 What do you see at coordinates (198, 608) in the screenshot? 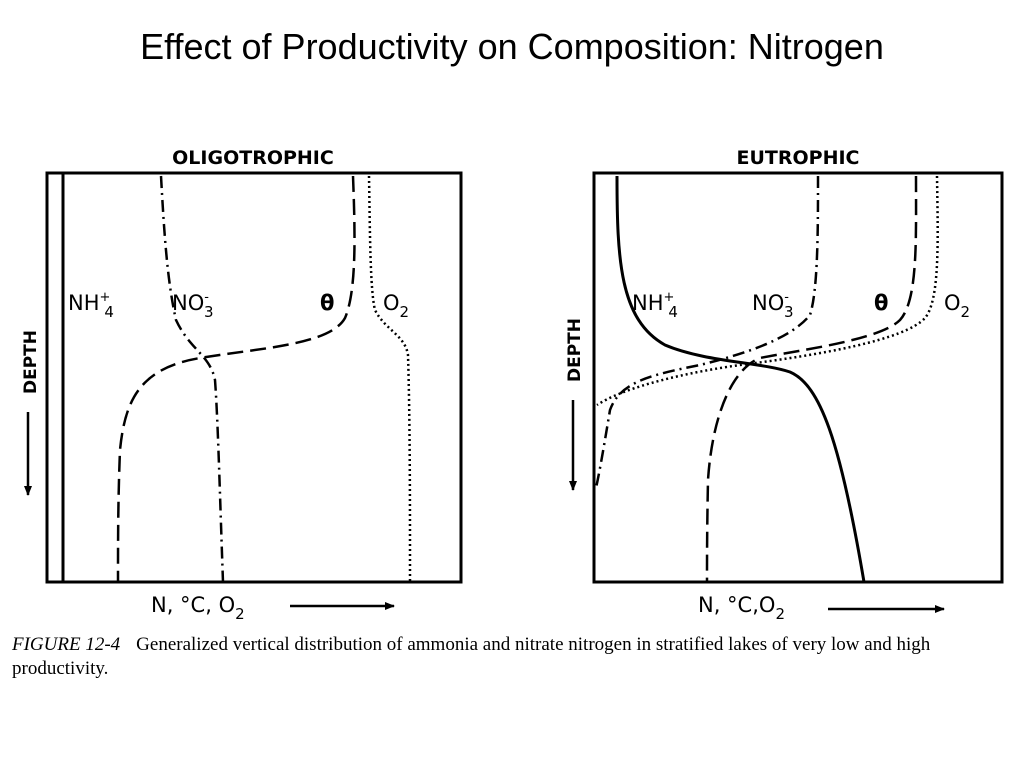
I see `x-axis-label: N, °C, O2` at bounding box center [198, 608].